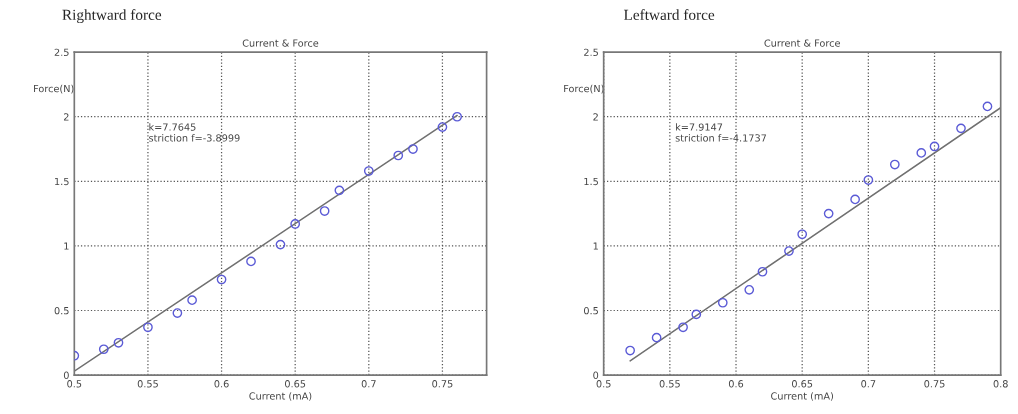 The image size is (1018, 414). I want to click on text: Leftward force, so click(669, 14).